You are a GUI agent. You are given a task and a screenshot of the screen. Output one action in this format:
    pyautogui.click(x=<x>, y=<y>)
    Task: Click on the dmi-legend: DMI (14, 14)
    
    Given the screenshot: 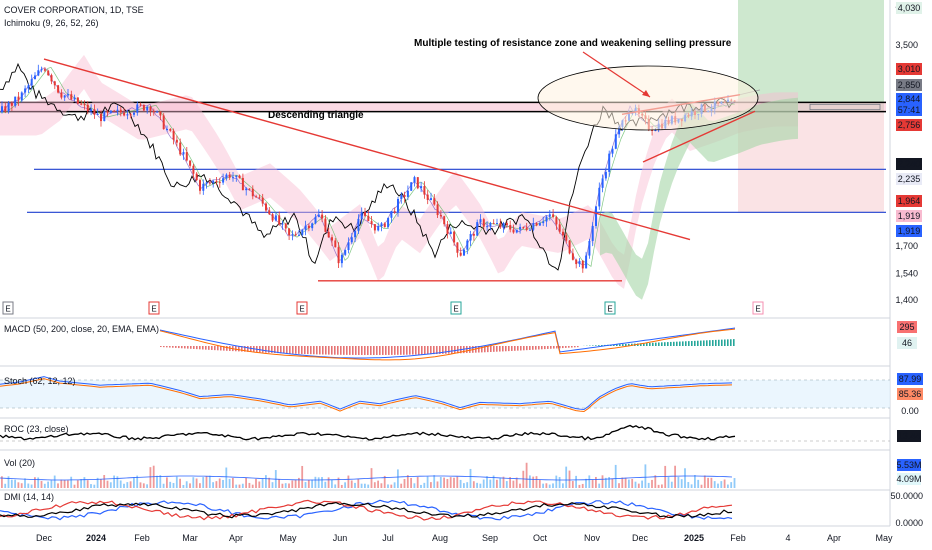 What is the action you would take?
    pyautogui.click(x=29, y=497)
    